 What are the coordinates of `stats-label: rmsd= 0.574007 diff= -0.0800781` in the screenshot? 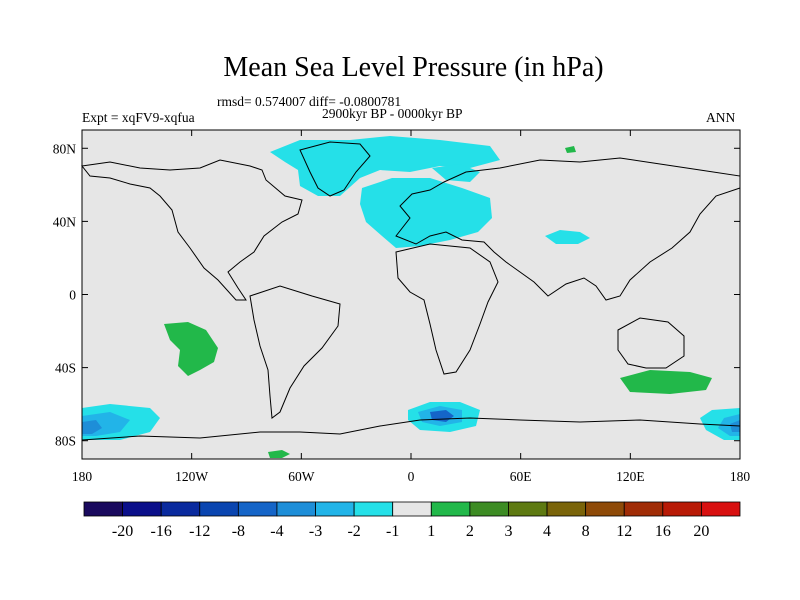 It's located at (309, 101).